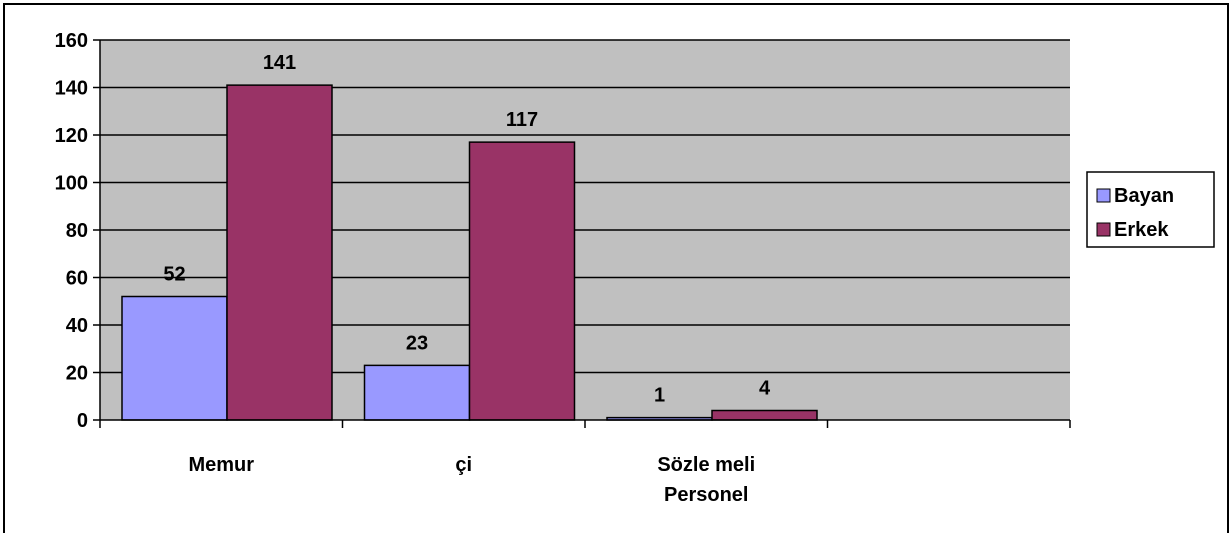  Describe the element at coordinates (522, 120) in the screenshot. I see `data-label: 117` at that location.